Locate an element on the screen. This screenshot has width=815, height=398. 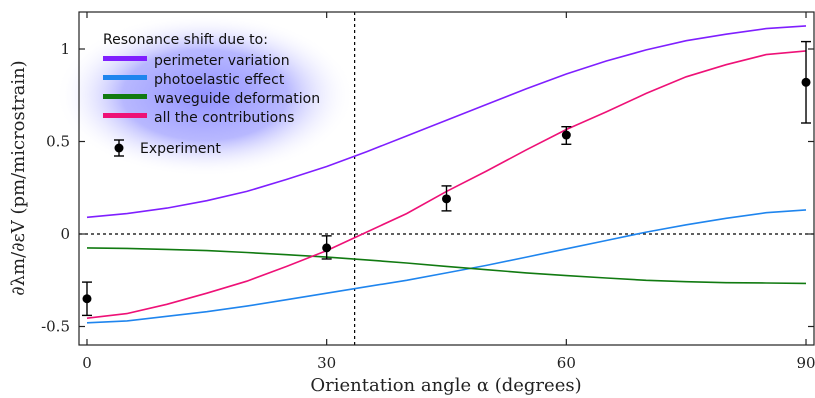
x-tick-label: 90 is located at coordinates (805, 363).